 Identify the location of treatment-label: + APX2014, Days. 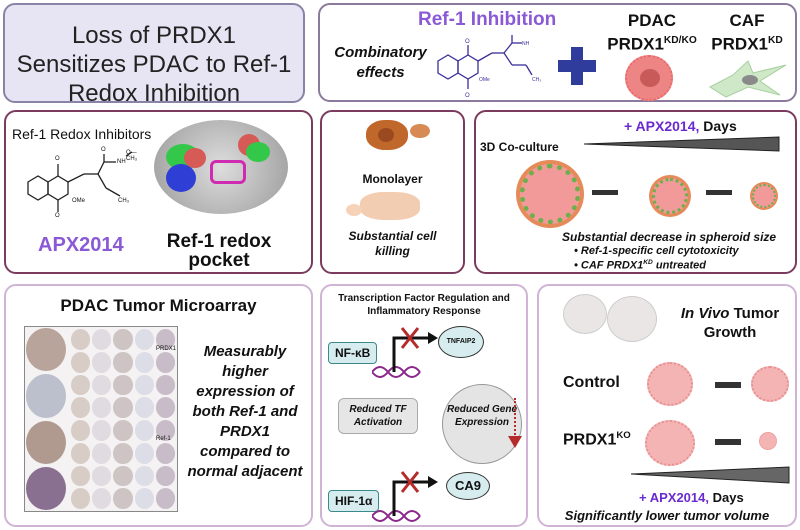
(680, 126).